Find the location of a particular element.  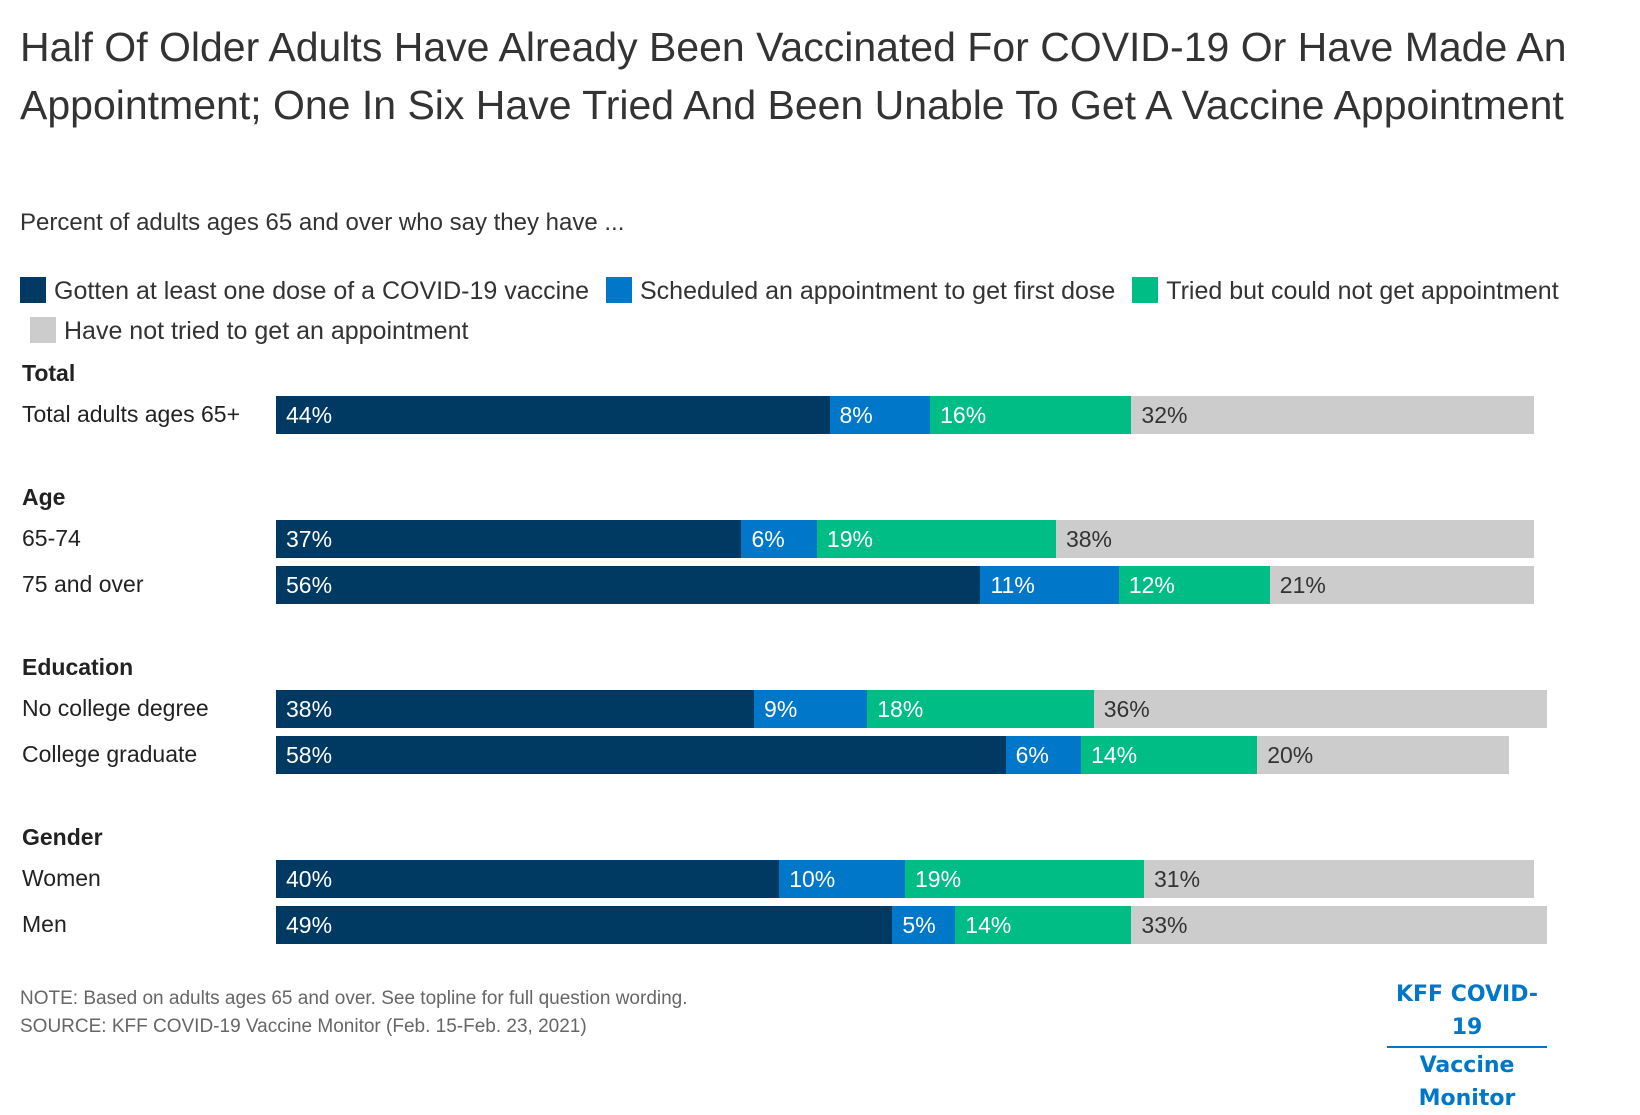

stacked-bar: 40% 10% 19% 31% is located at coordinates (905, 879).